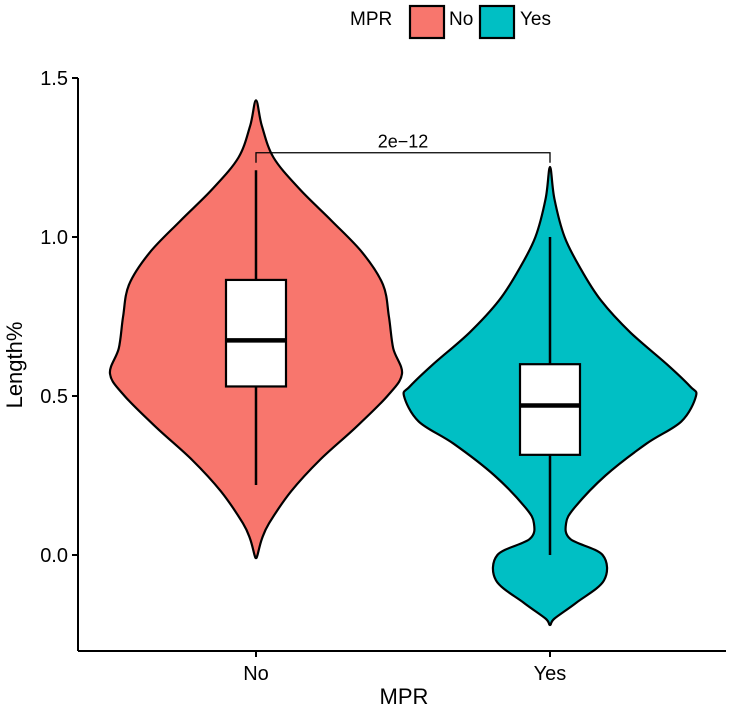 Image resolution: width=731 pixels, height=708 pixels. What do you see at coordinates (404, 668) in the screenshot?
I see `x-axis-ticks: No Yes` at bounding box center [404, 668].